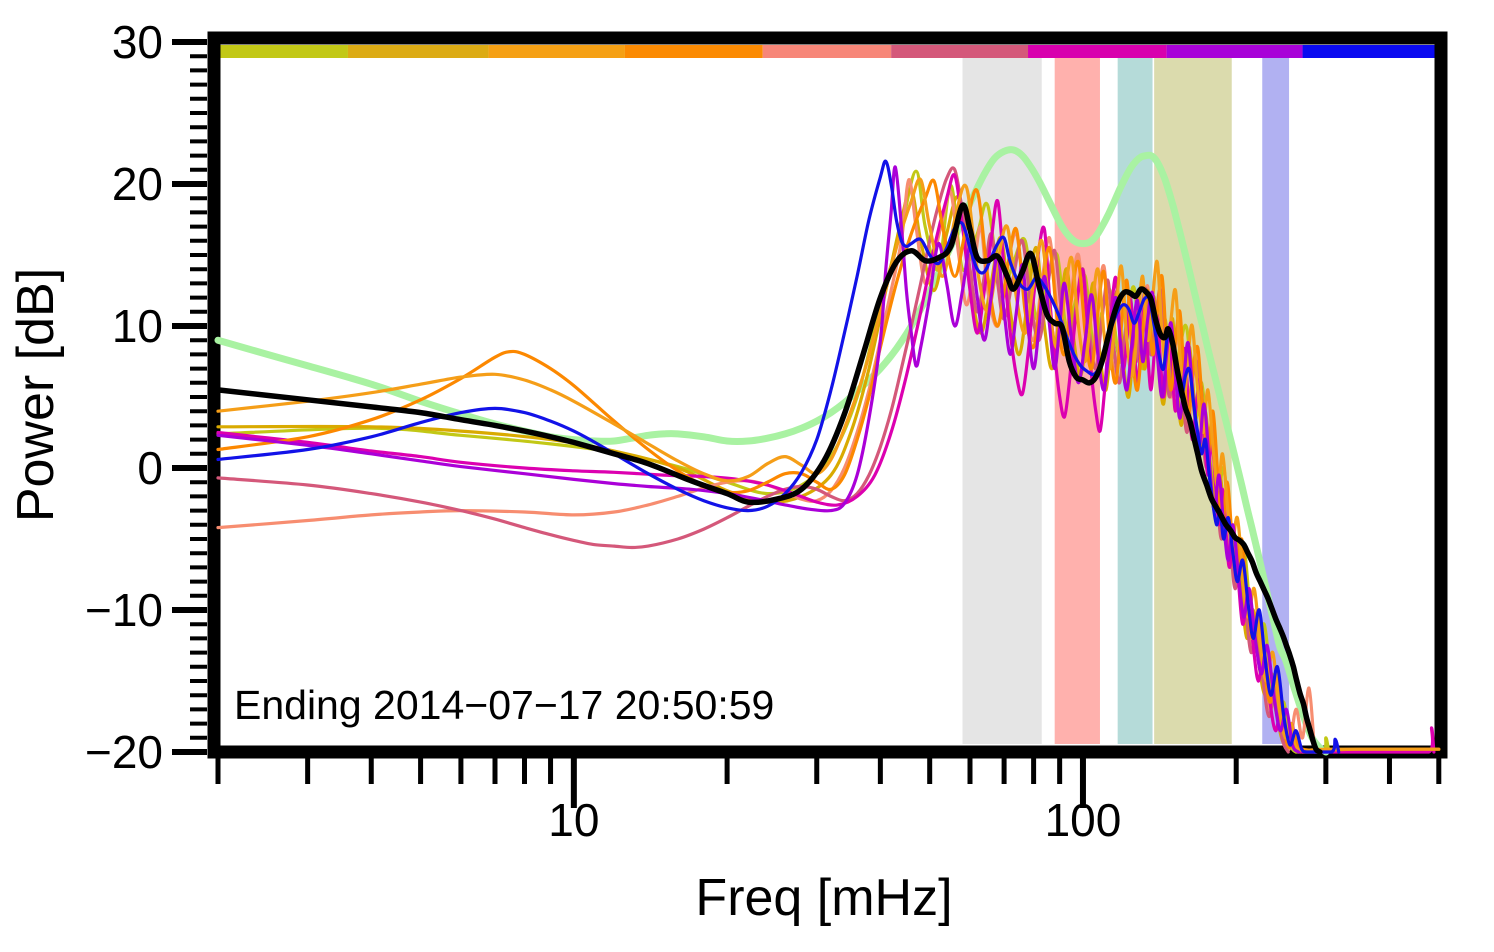 This screenshot has height=952, width=1494. Describe the element at coordinates (693, 51) in the screenshot. I see `colorbar-segment-dark-orange` at that location.